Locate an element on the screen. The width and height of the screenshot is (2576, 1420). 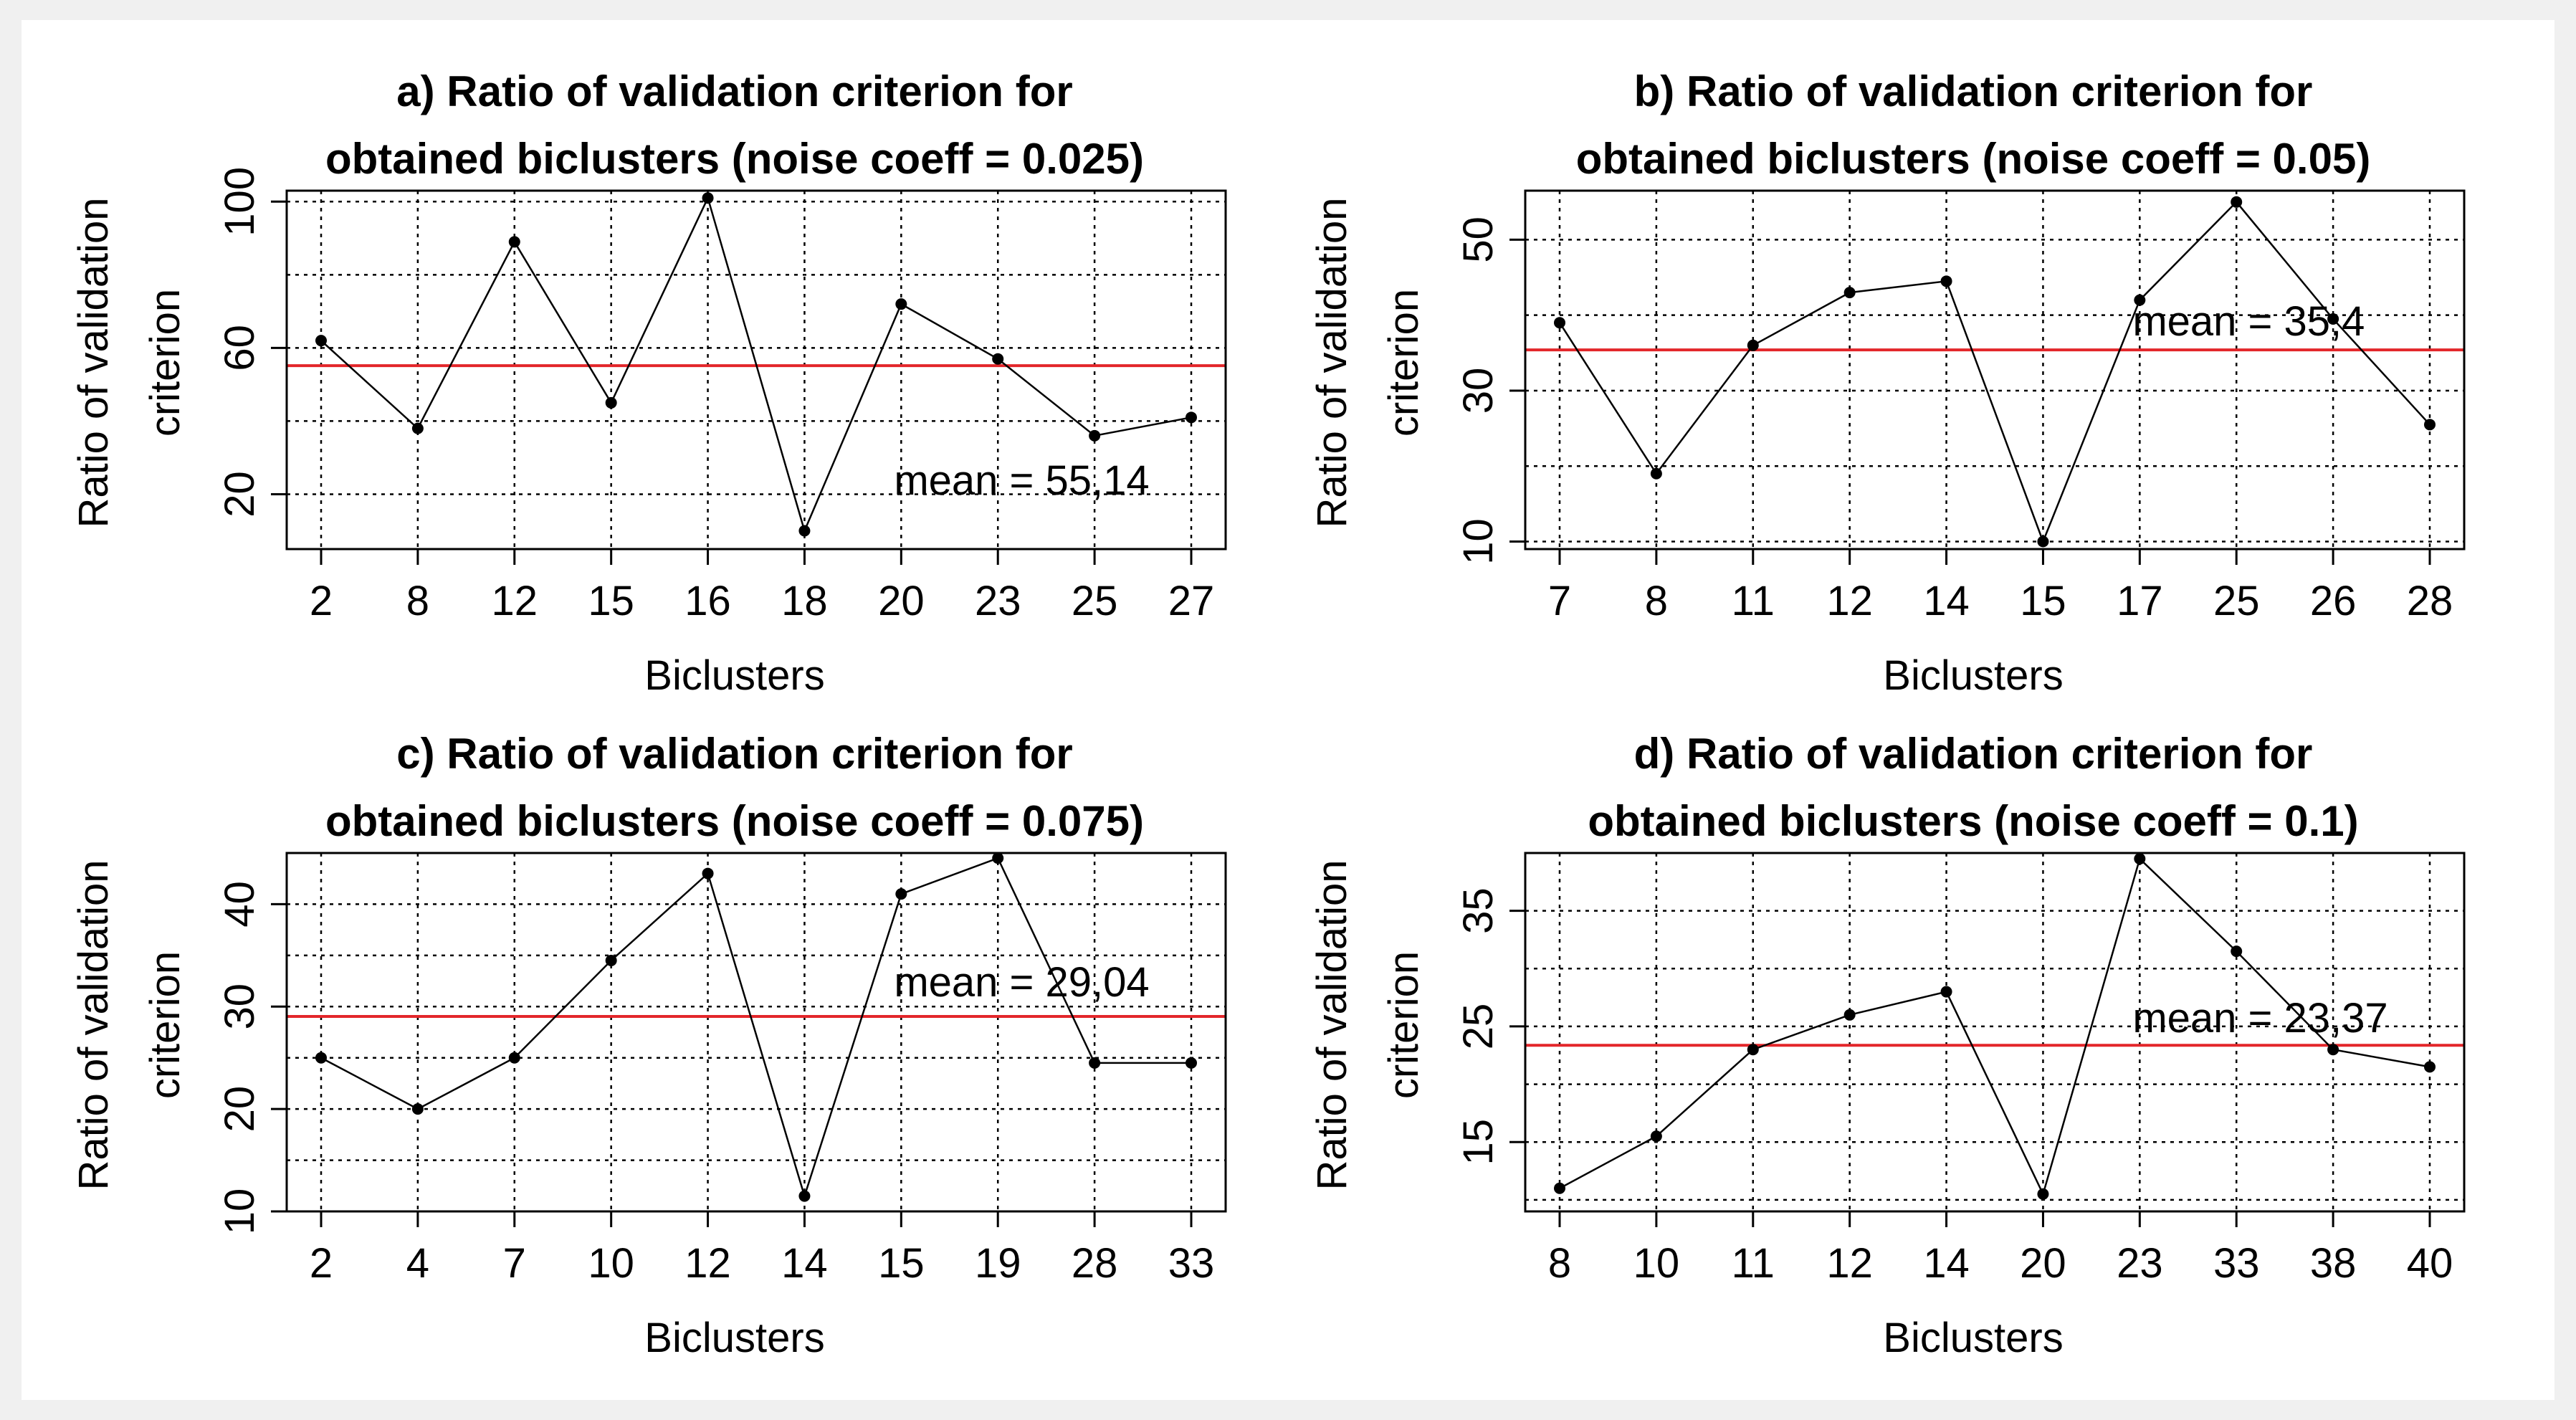
x-tick-label: 40 is located at coordinates (2430, 1264).